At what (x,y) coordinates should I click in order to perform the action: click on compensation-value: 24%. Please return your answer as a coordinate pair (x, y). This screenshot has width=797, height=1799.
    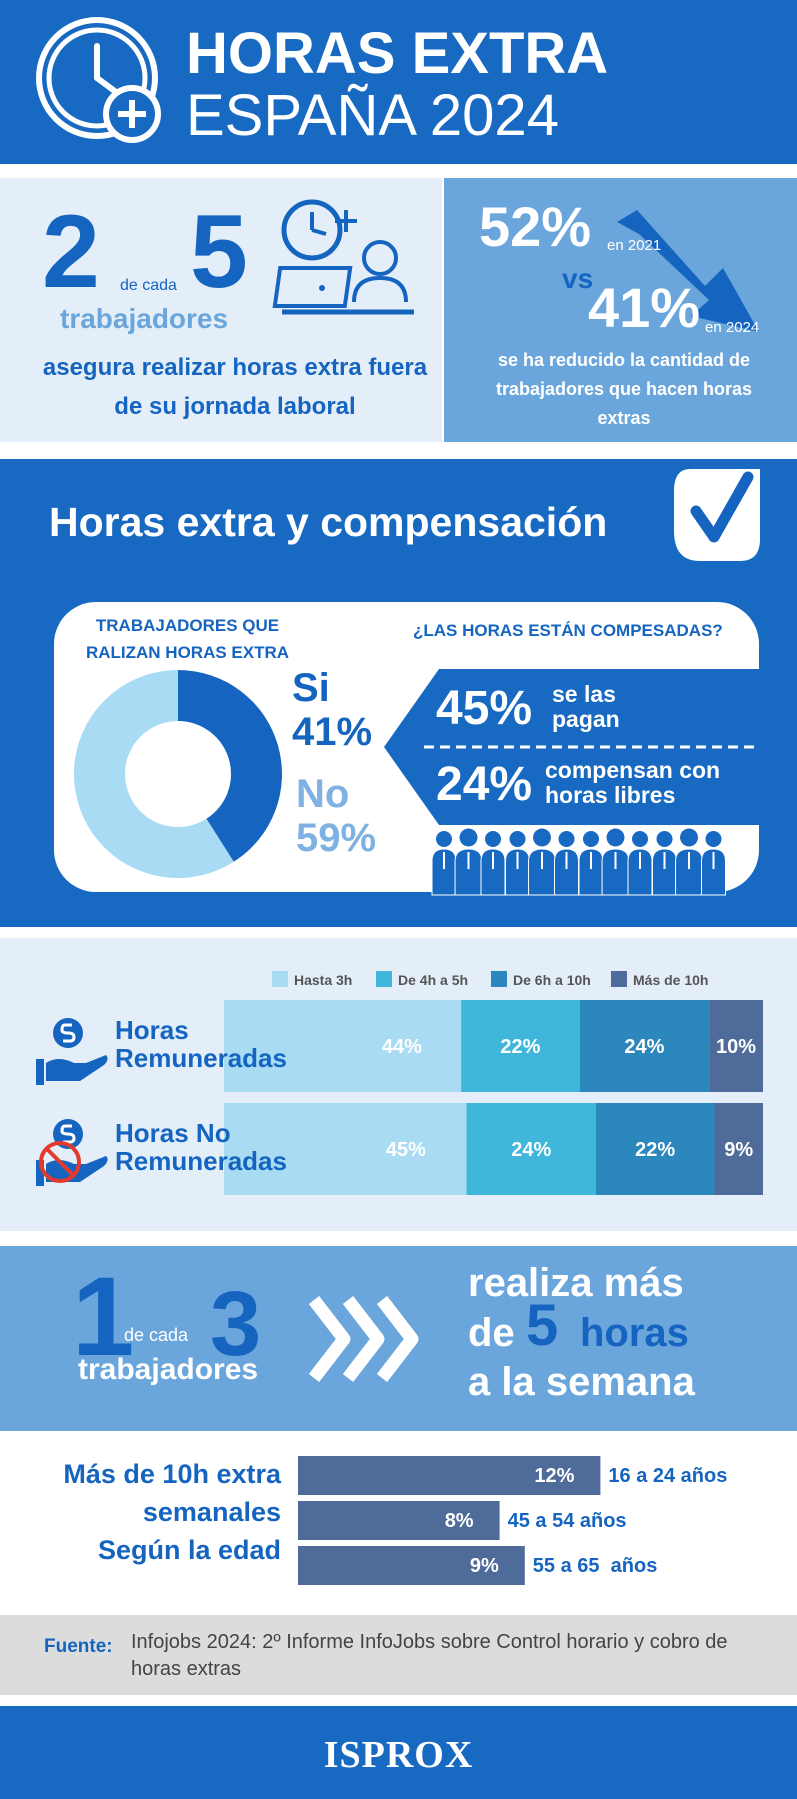
    Looking at the image, I should click on (484, 784).